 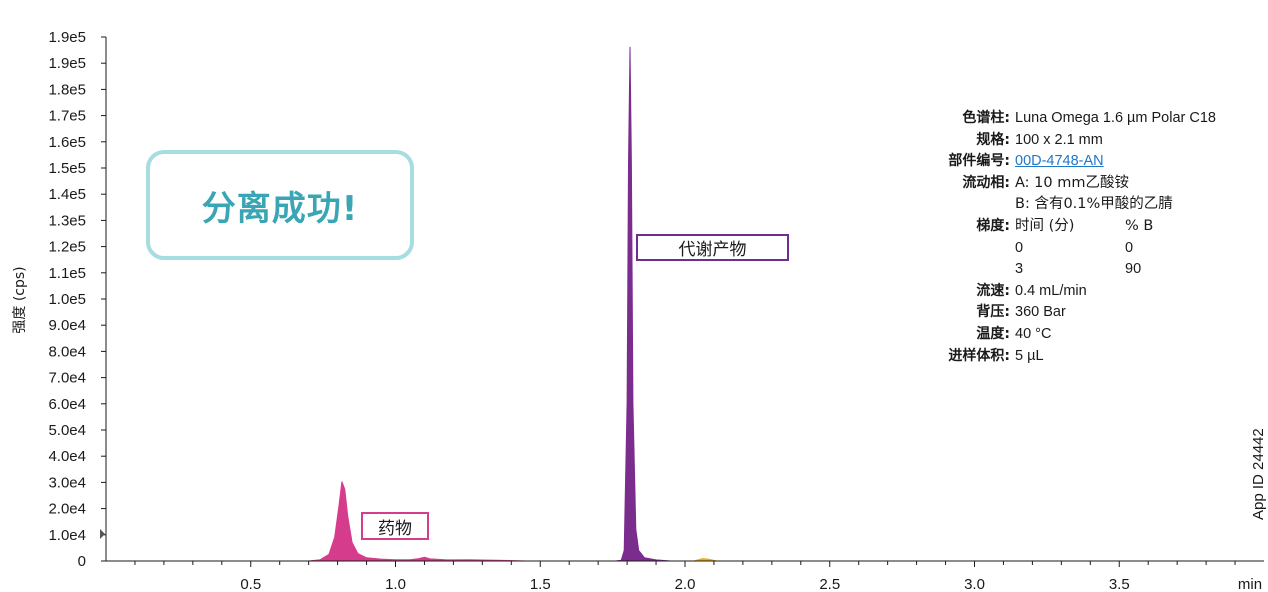 What do you see at coordinates (67, 299) in the screenshot?
I see `y-tick-label: 1.0e5` at bounding box center [67, 299].